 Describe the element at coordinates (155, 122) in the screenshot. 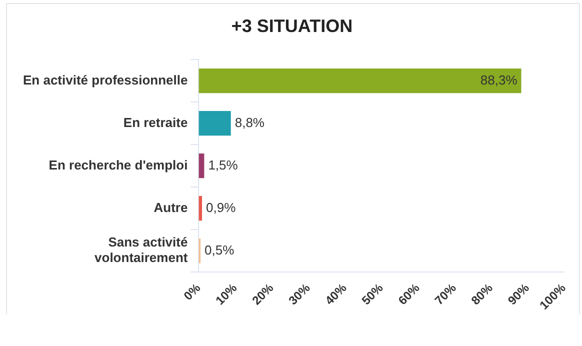

I see `y-tick-label: En retraite` at that location.